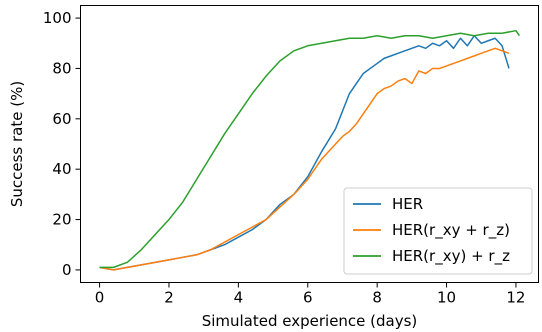 Image resolution: width=542 pixels, height=332 pixels. What do you see at coordinates (451, 256) in the screenshot?
I see `legend-entry-3: HER(r_xy) + r_z` at bounding box center [451, 256].